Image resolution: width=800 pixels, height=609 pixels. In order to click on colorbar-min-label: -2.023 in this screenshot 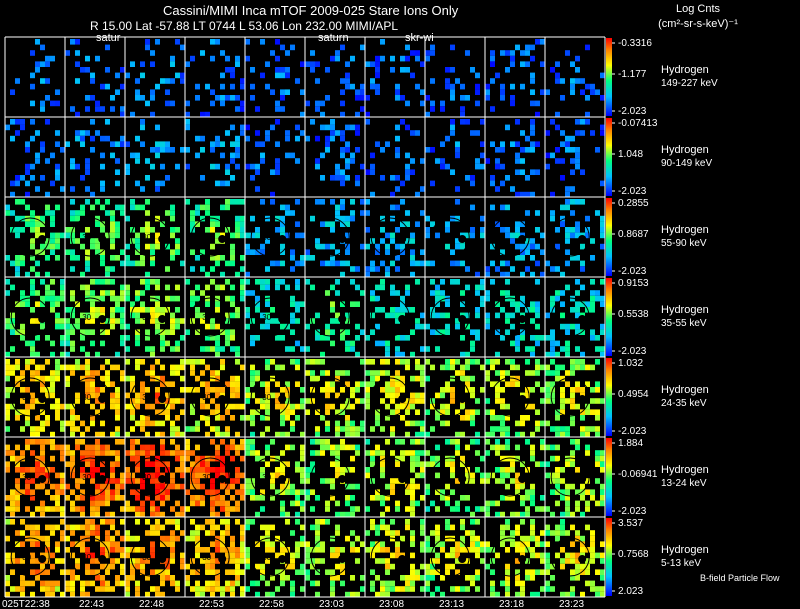, I will do `click(632, 271)`.